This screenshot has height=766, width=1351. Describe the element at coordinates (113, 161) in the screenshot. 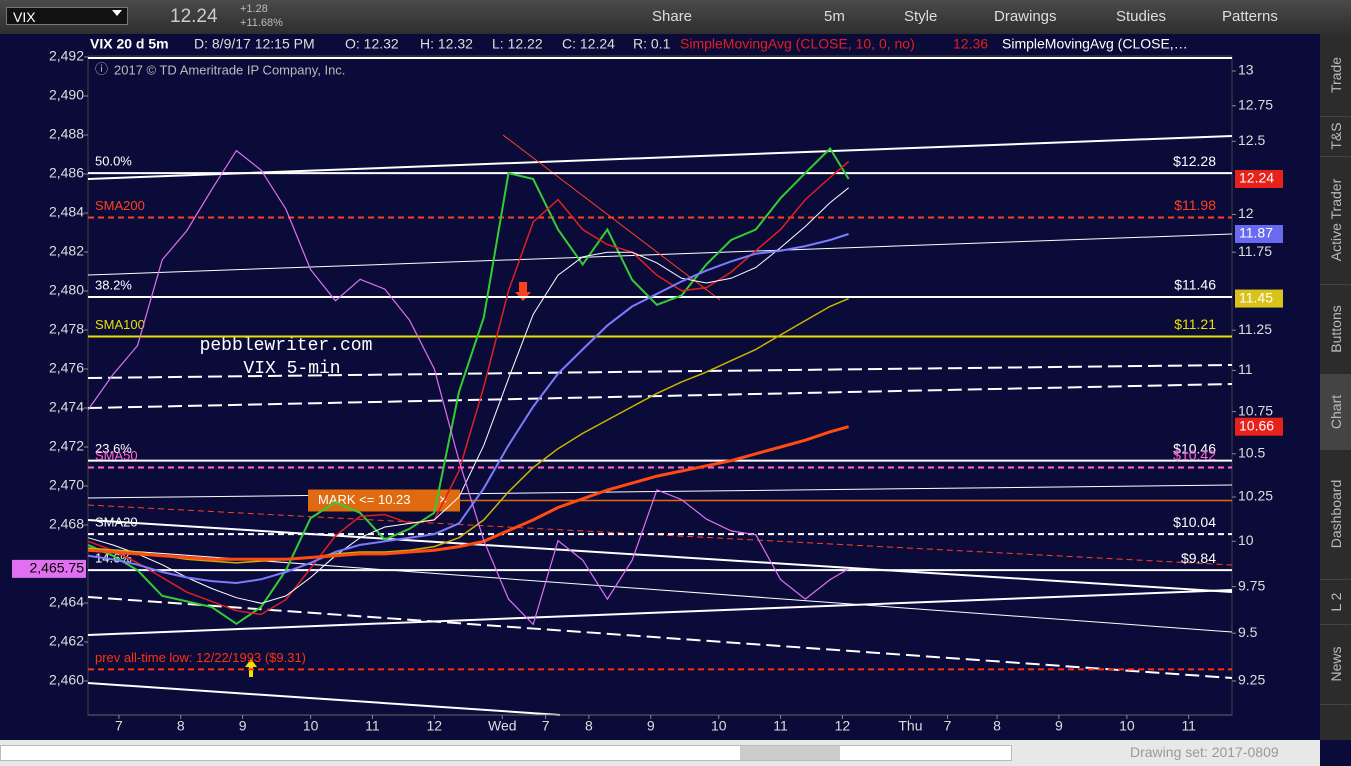

I see `level-name: 50.0%` at that location.